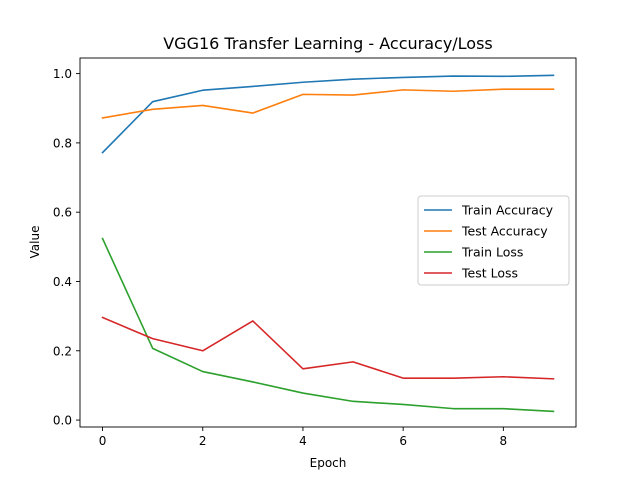 This screenshot has height=480, width=640. Describe the element at coordinates (62, 351) in the screenshot. I see `y-tick-label: 0.2` at that location.